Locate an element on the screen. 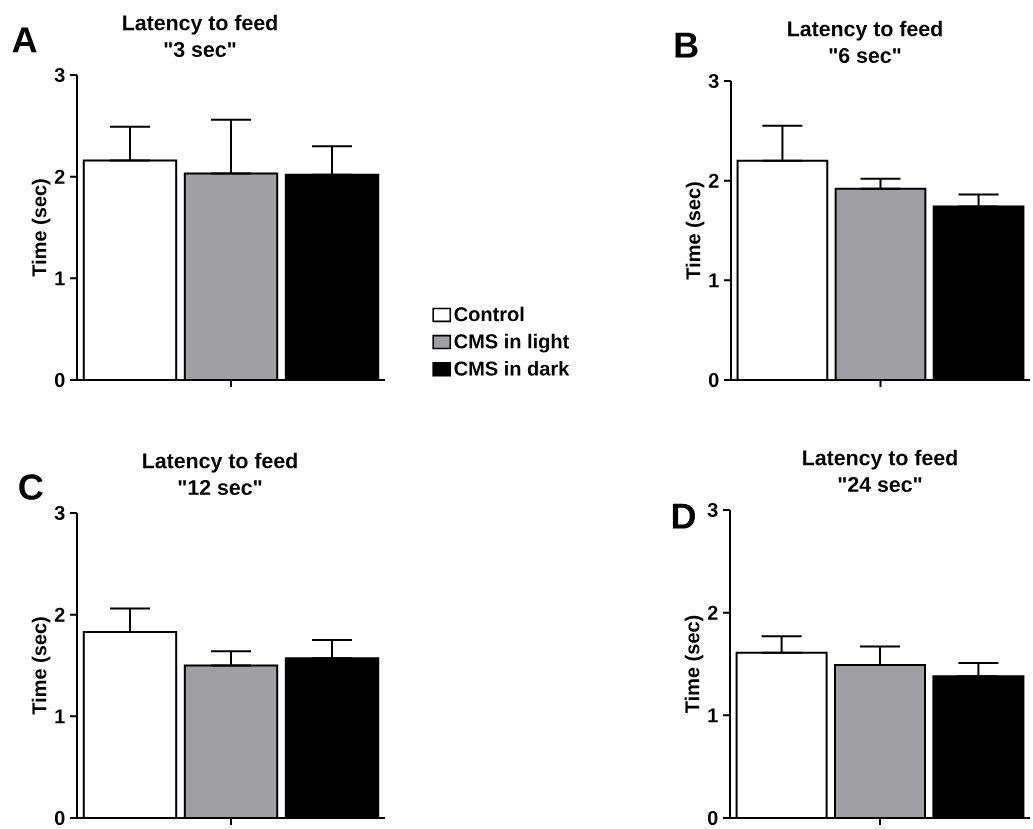 Image resolution: width=1033 pixels, height=829 pixels. text: C is located at coordinates (31, 487).